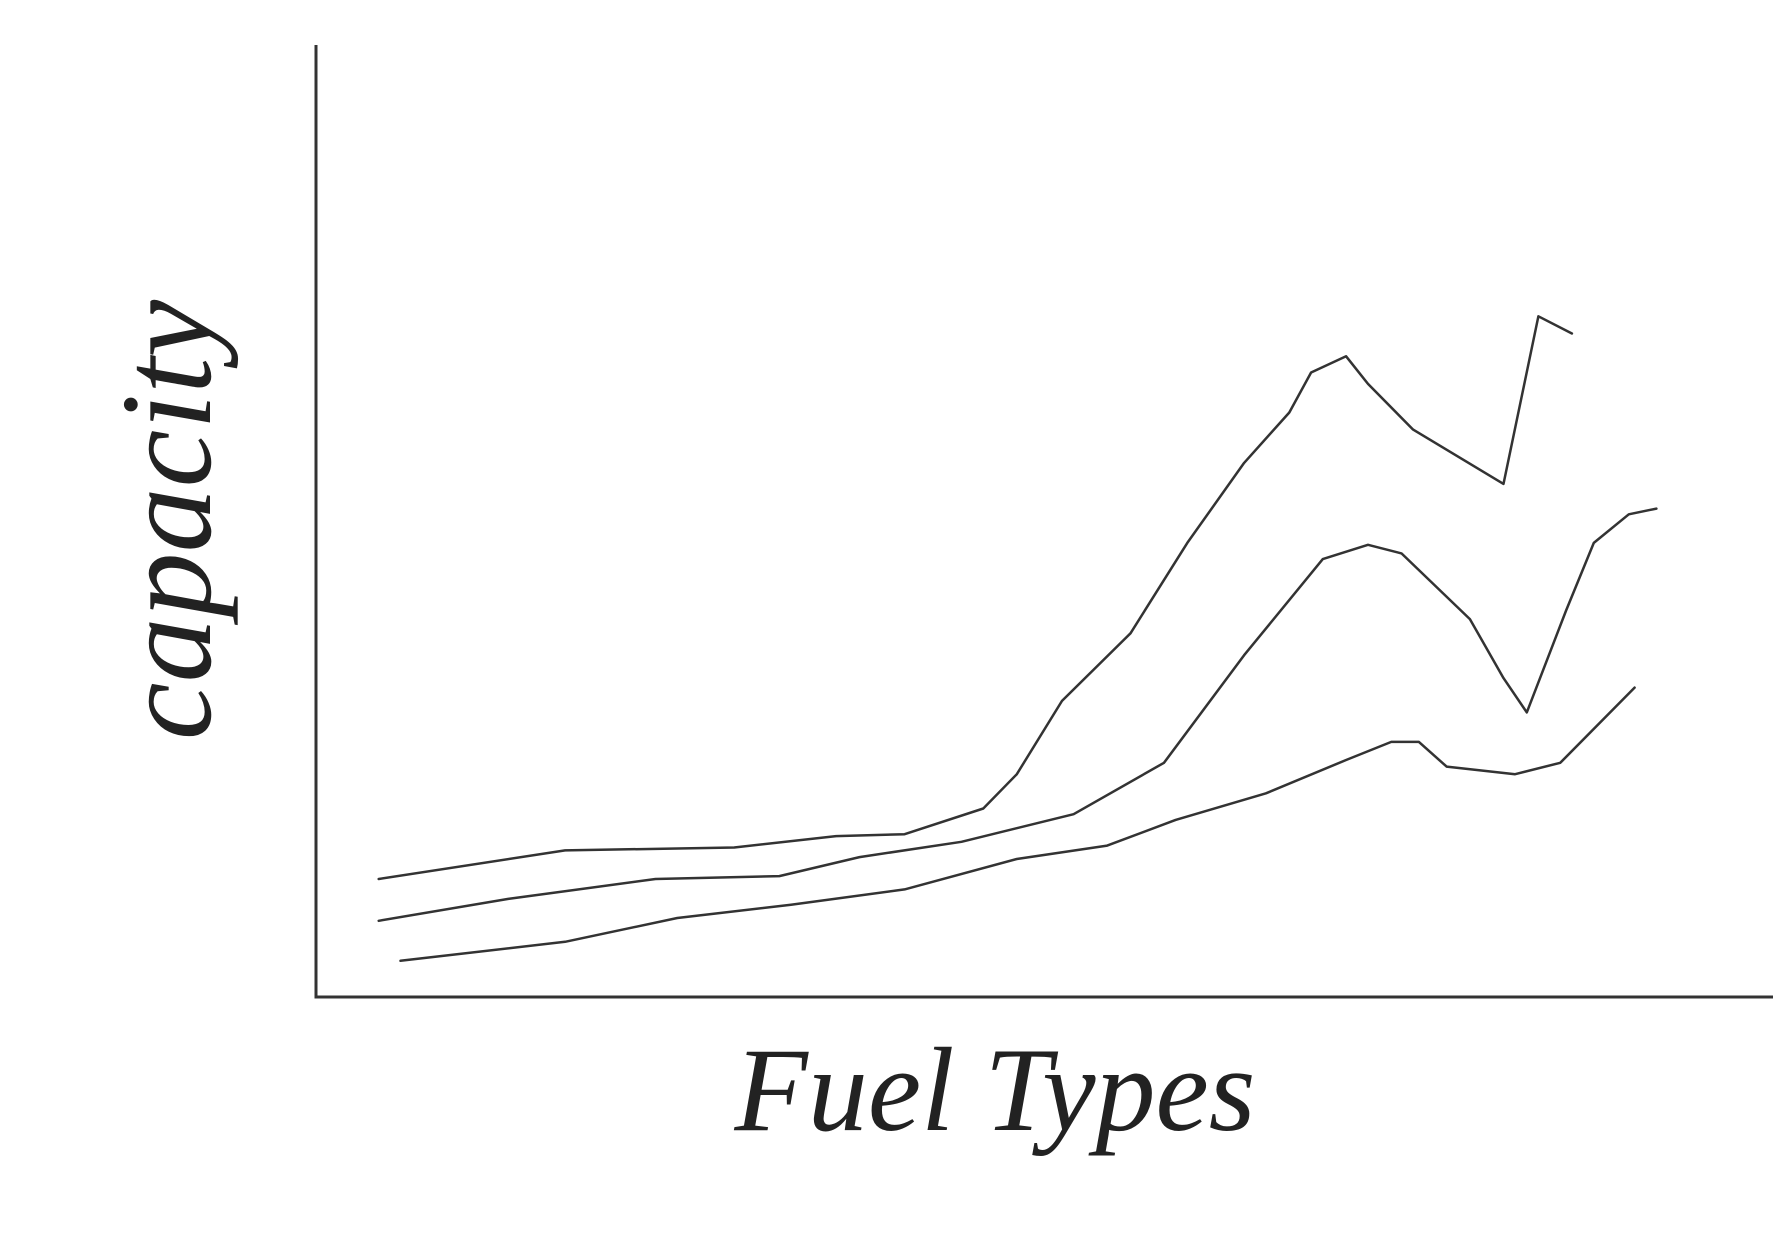  Describe the element at coordinates (995, 1089) in the screenshot. I see `x-axis-label: Fuel Types` at that location.